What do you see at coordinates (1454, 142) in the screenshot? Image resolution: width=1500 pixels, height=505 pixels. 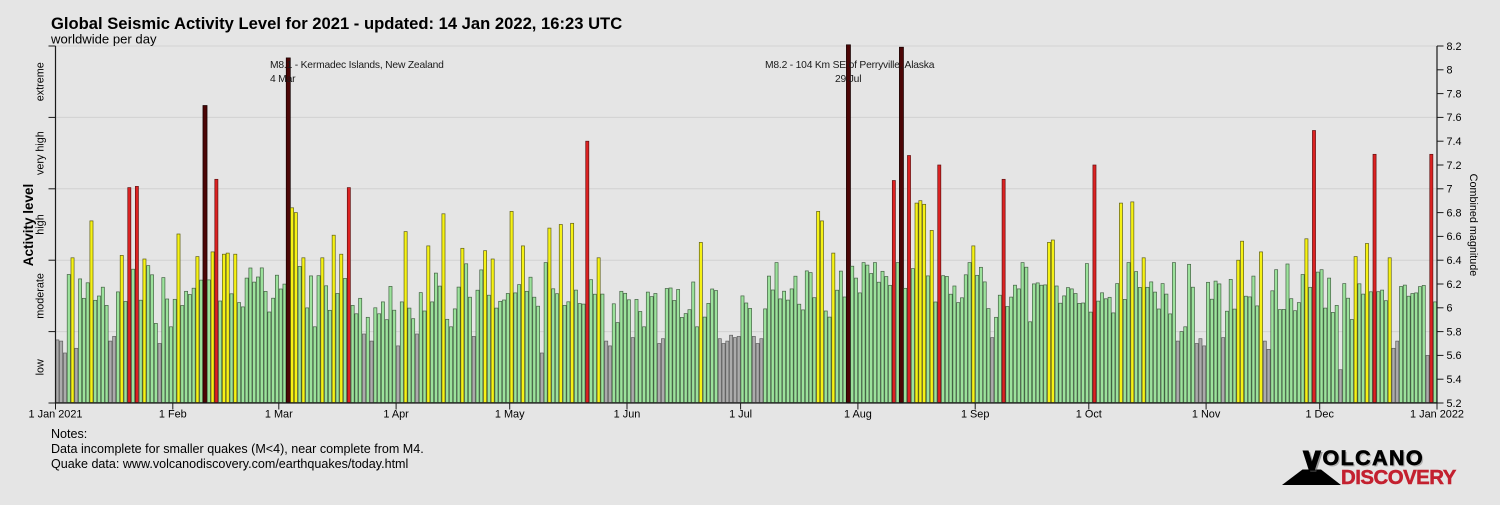 I see `svg-text: 7.4` at bounding box center [1454, 142].